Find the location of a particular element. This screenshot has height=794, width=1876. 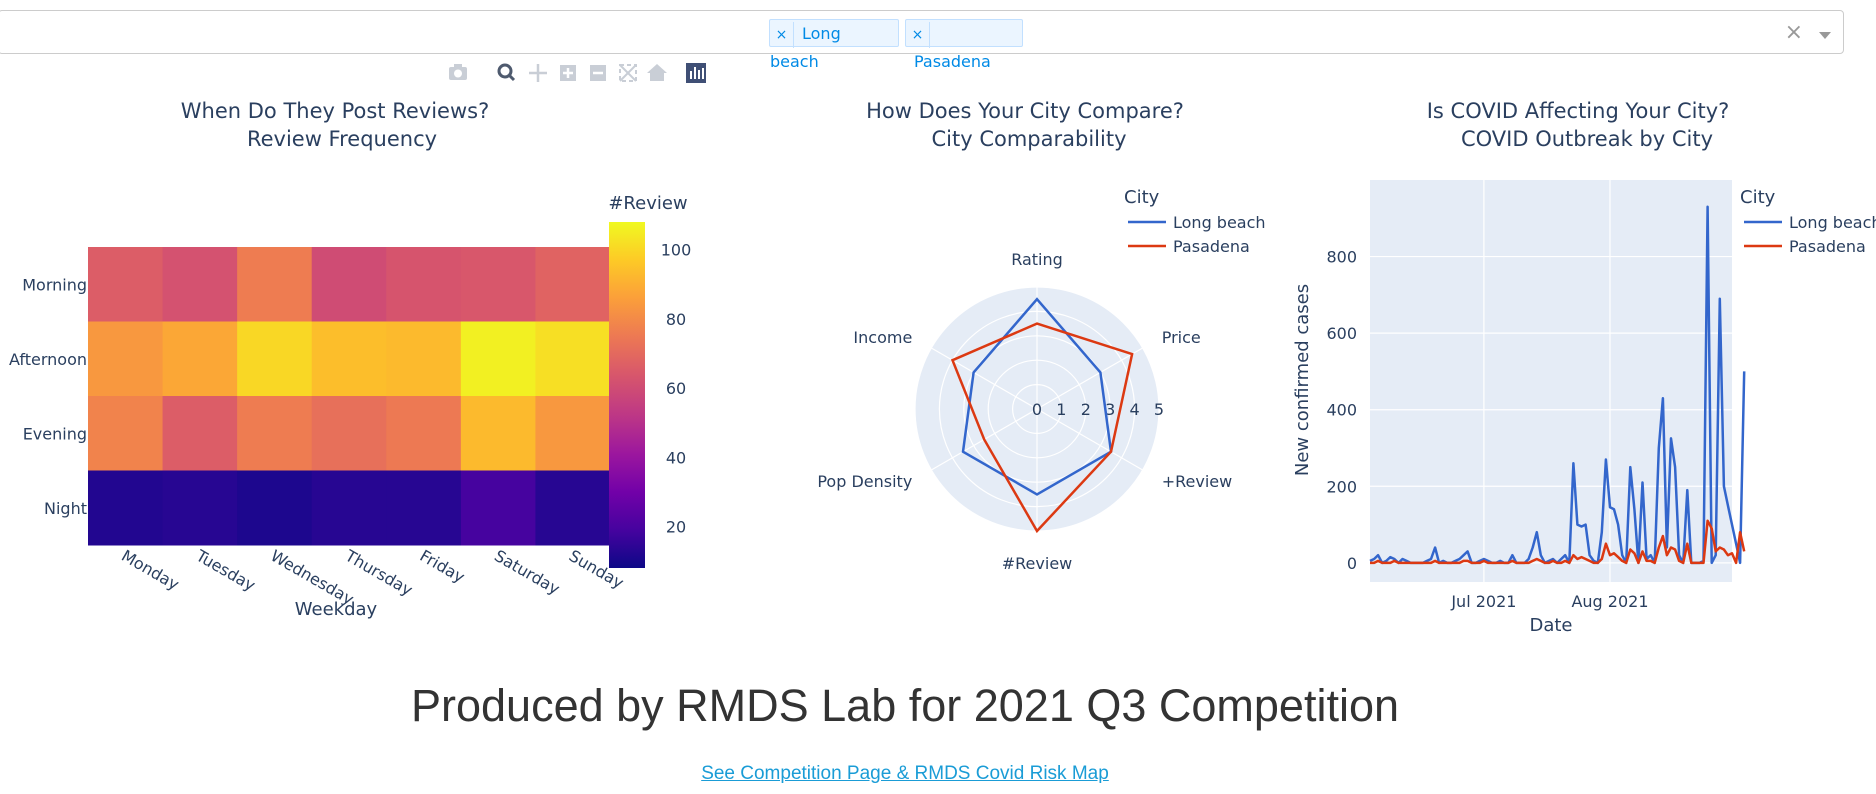

zoom-icon is located at coordinates (506, 72).